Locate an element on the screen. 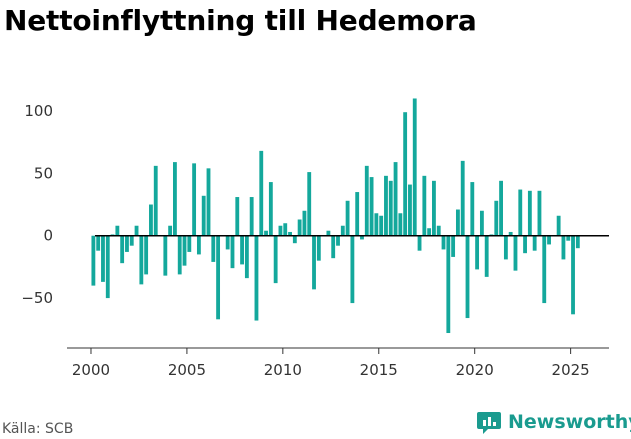  y-tick-label: −50 is located at coordinates (37, 298).